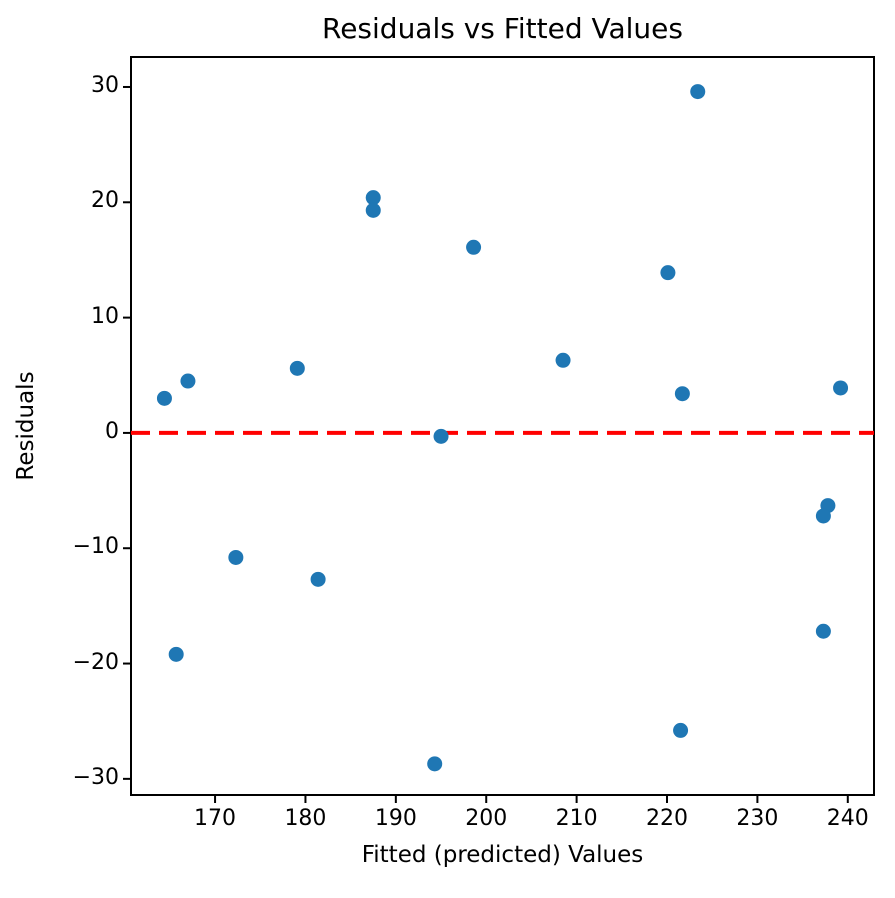  What do you see at coordinates (26, 426) in the screenshot?
I see `y-axis-label: Residuals` at bounding box center [26, 426].